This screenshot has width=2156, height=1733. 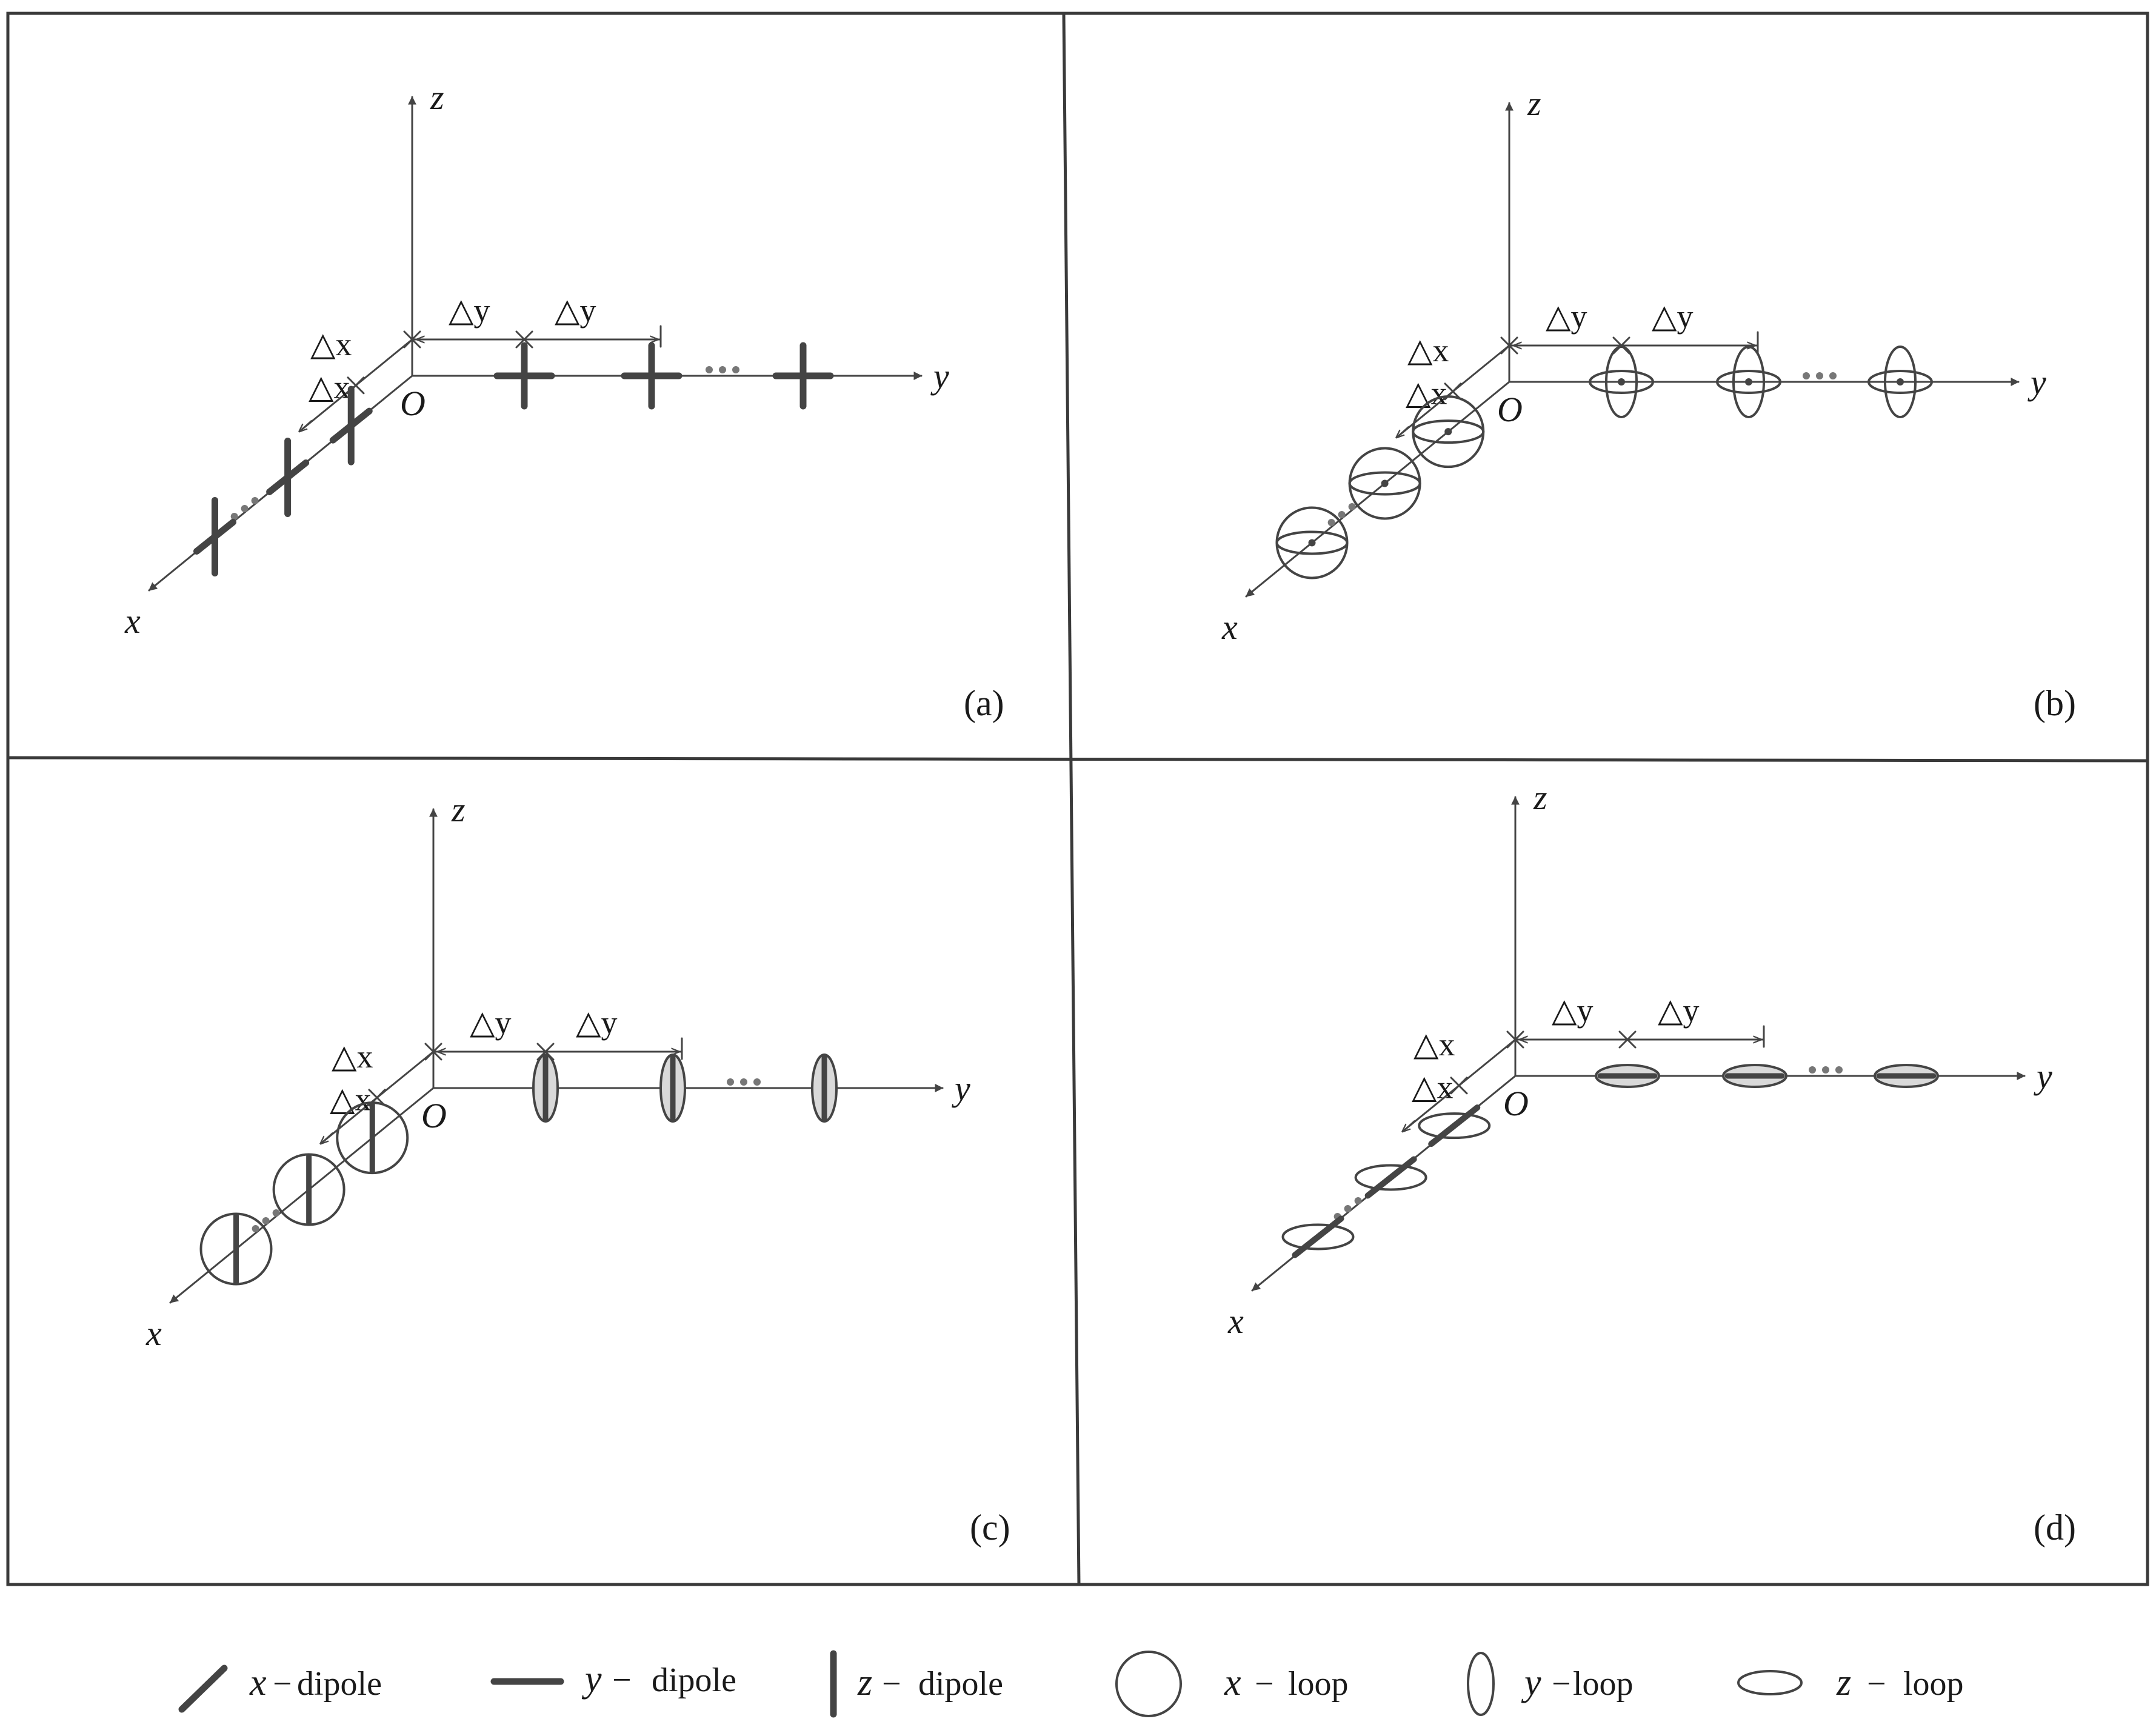 I want to click on legend-item-z-loop: z − loop, so click(x=1851, y=1683).